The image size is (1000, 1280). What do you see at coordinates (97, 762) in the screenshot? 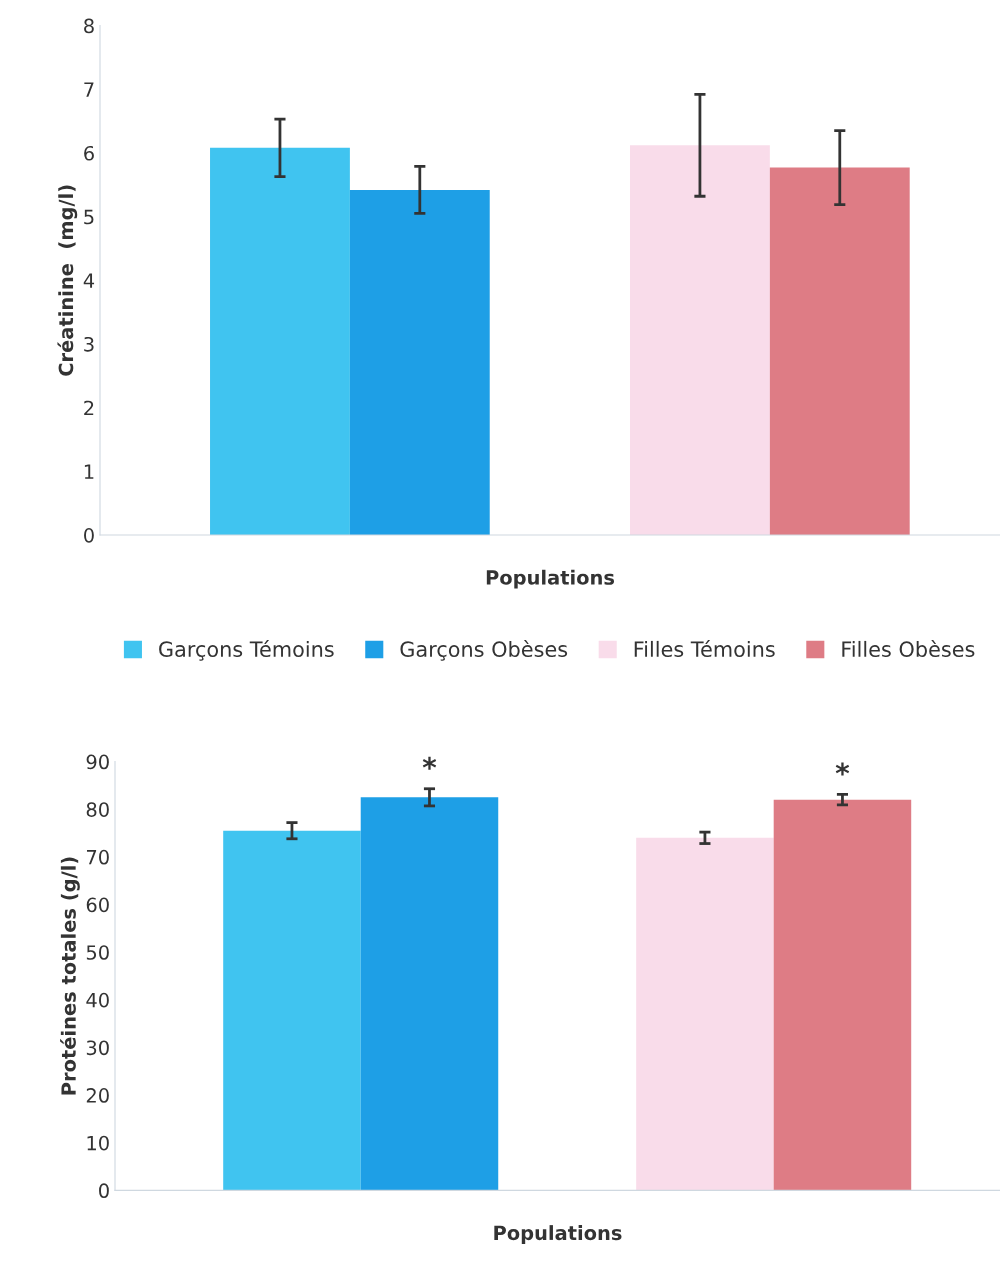
I see `y-tick-label: 90` at bounding box center [97, 762].